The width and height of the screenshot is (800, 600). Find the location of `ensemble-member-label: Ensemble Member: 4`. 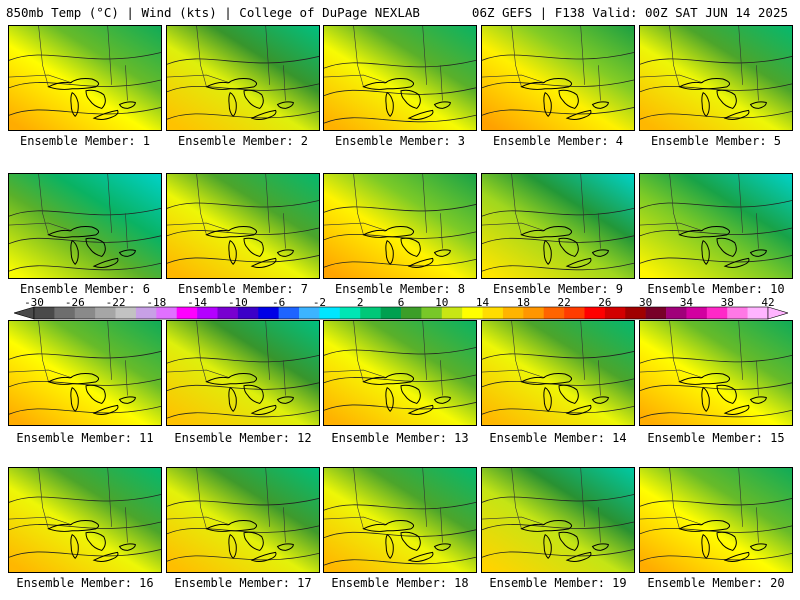

ensemble-member-label: Ensemble Member: 4 is located at coordinates (558, 141).